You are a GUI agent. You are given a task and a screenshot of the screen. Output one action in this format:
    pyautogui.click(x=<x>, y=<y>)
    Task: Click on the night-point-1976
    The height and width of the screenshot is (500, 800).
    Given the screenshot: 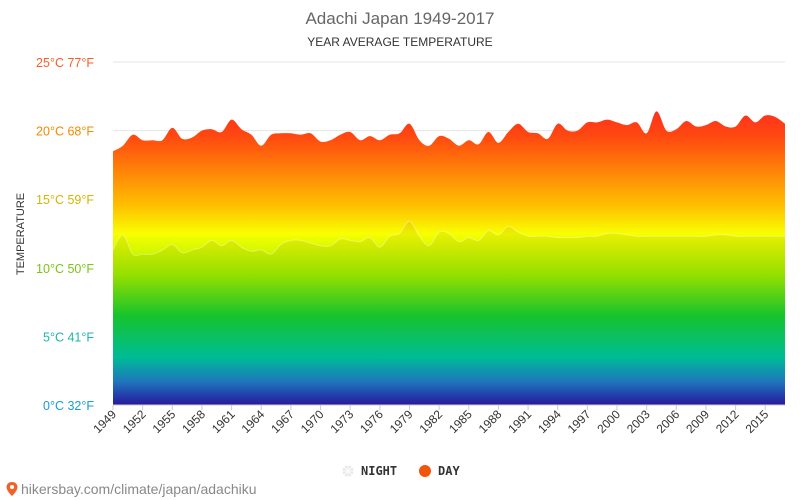 What is the action you would take?
    pyautogui.click(x=380, y=247)
    